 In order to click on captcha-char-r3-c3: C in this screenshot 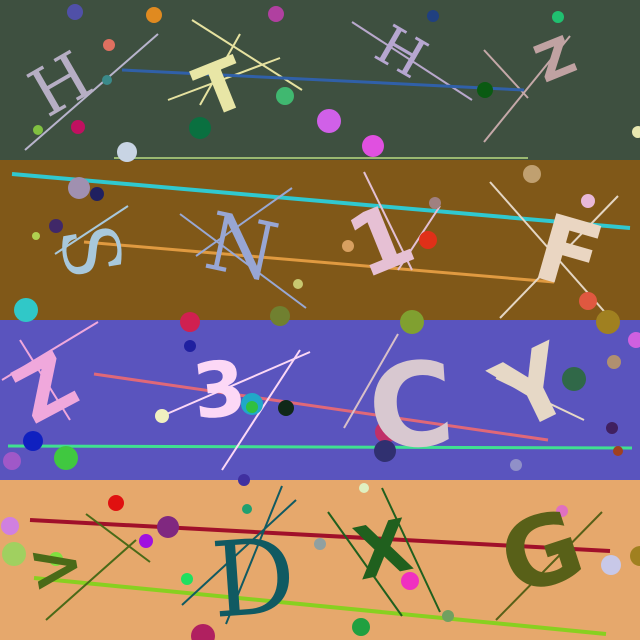, I will do `click(411, 406)`.